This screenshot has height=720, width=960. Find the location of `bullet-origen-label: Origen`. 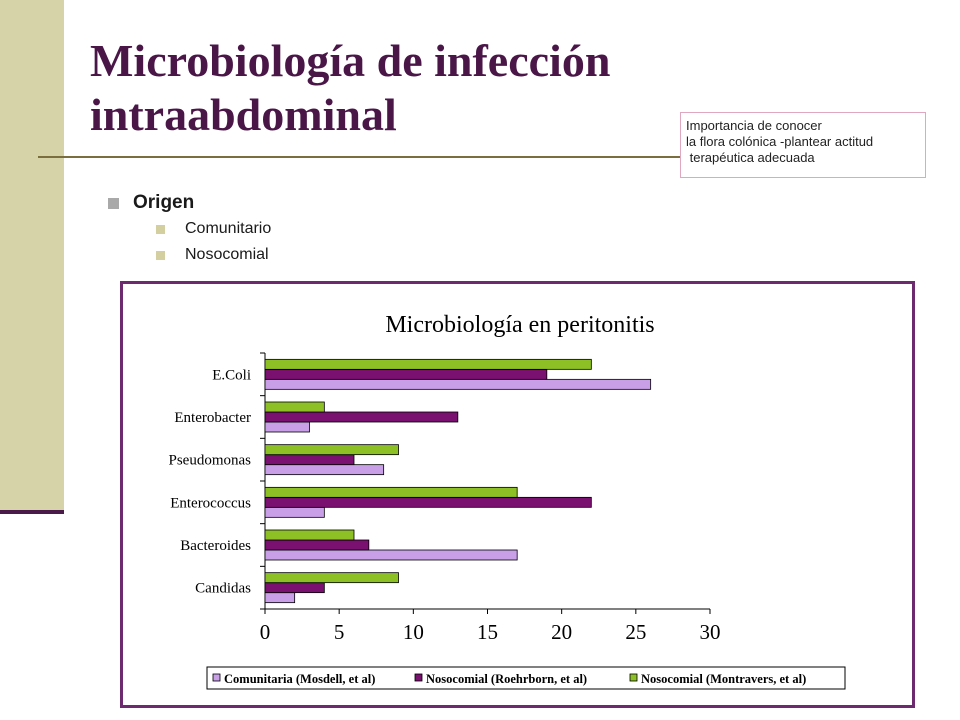

bullet-origen-label: Origen is located at coordinates (164, 202).